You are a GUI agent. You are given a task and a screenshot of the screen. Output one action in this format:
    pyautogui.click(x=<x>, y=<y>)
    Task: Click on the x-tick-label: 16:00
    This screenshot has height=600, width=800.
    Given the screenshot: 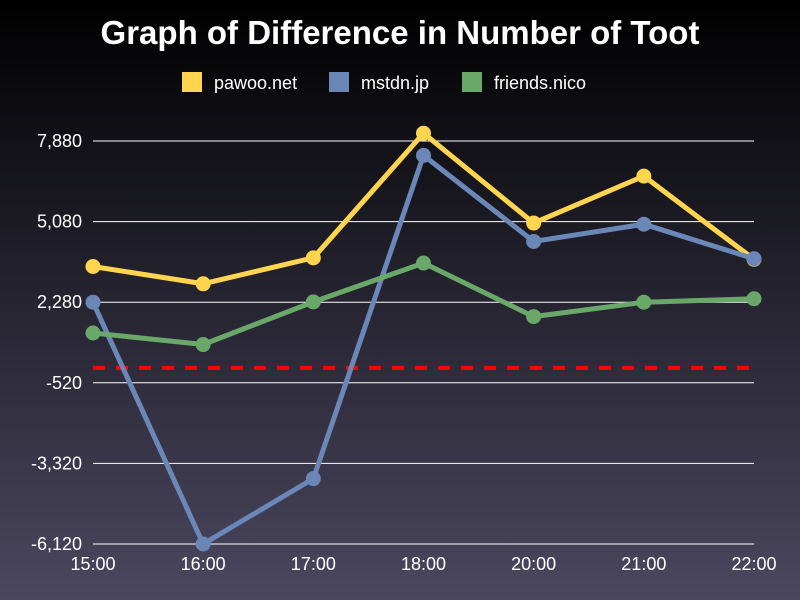 What is the action you would take?
    pyautogui.click(x=203, y=564)
    